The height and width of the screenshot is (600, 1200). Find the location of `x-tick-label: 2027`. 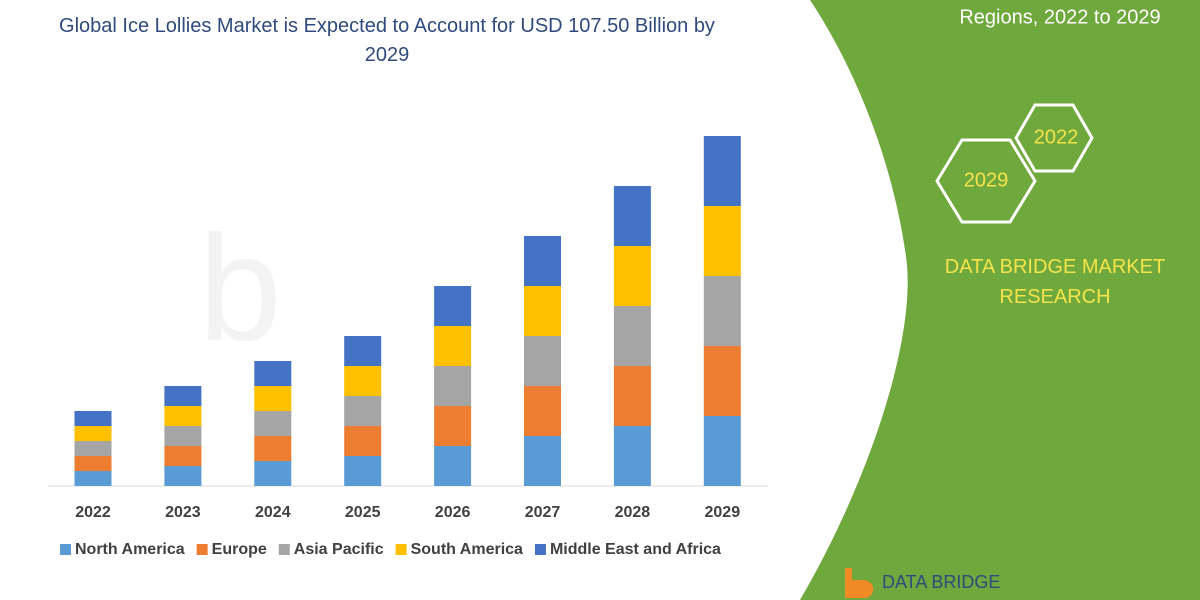

x-tick-label: 2027 is located at coordinates (543, 512).